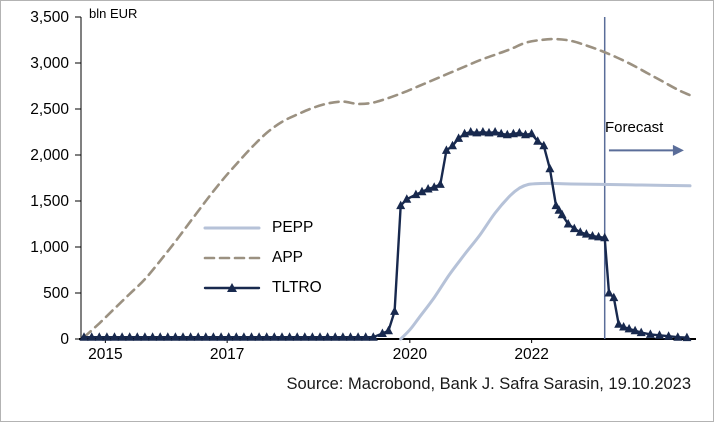 This screenshot has height=422, width=714. Describe the element at coordinates (49, 201) in the screenshot. I see `y-tick-label: 1,500` at that location.